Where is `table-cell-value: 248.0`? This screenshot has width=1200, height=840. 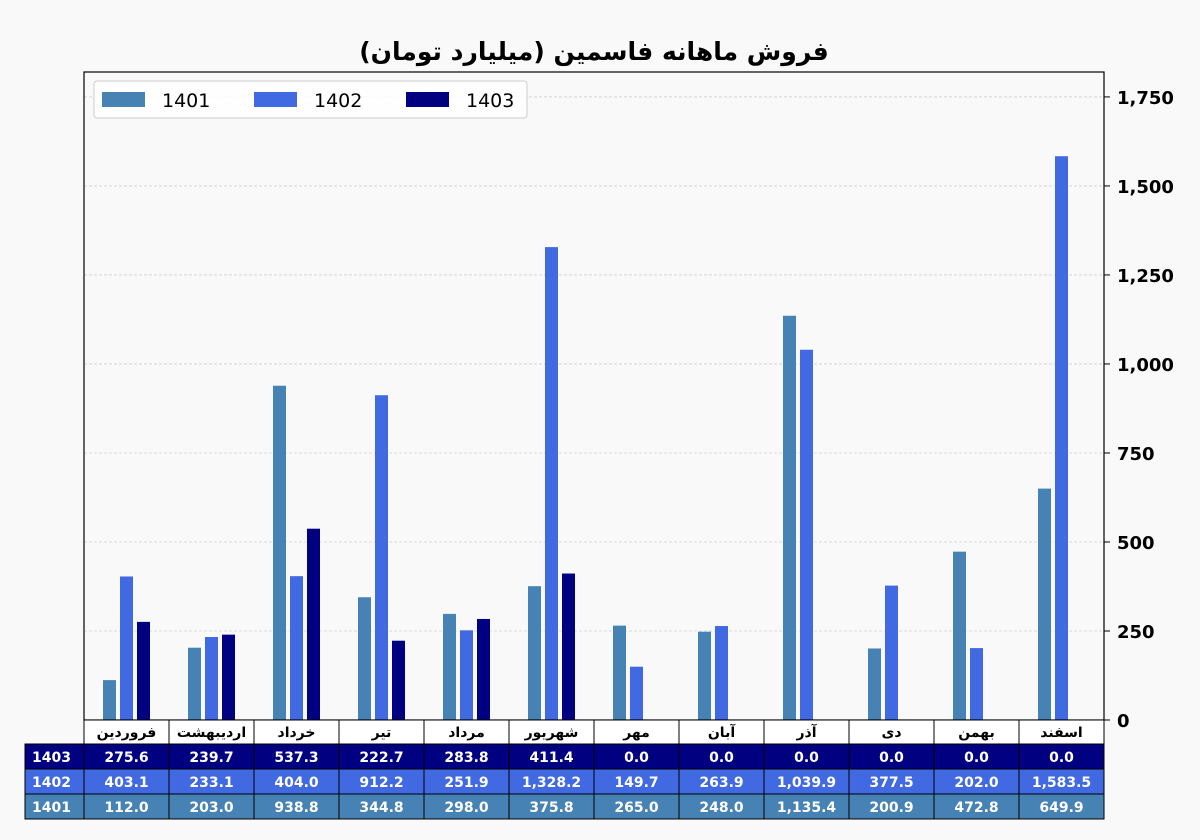 table-cell-value: 248.0 is located at coordinates (721, 808).